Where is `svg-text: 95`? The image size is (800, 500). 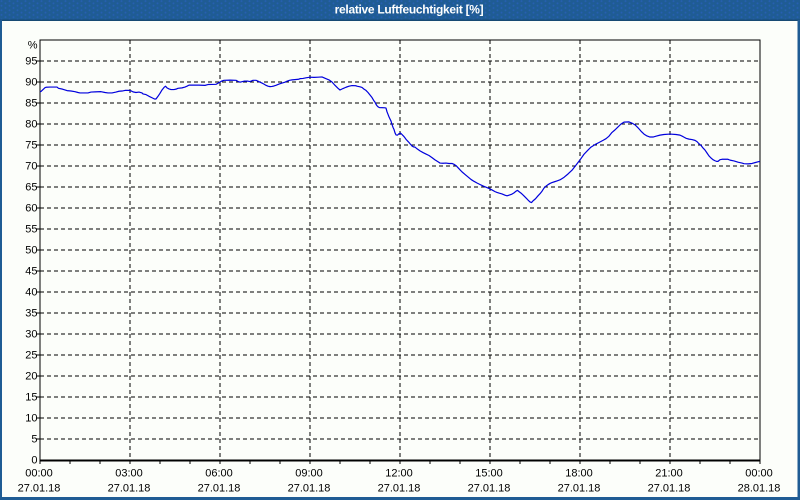 svg-text: 95 is located at coordinates (31, 62).